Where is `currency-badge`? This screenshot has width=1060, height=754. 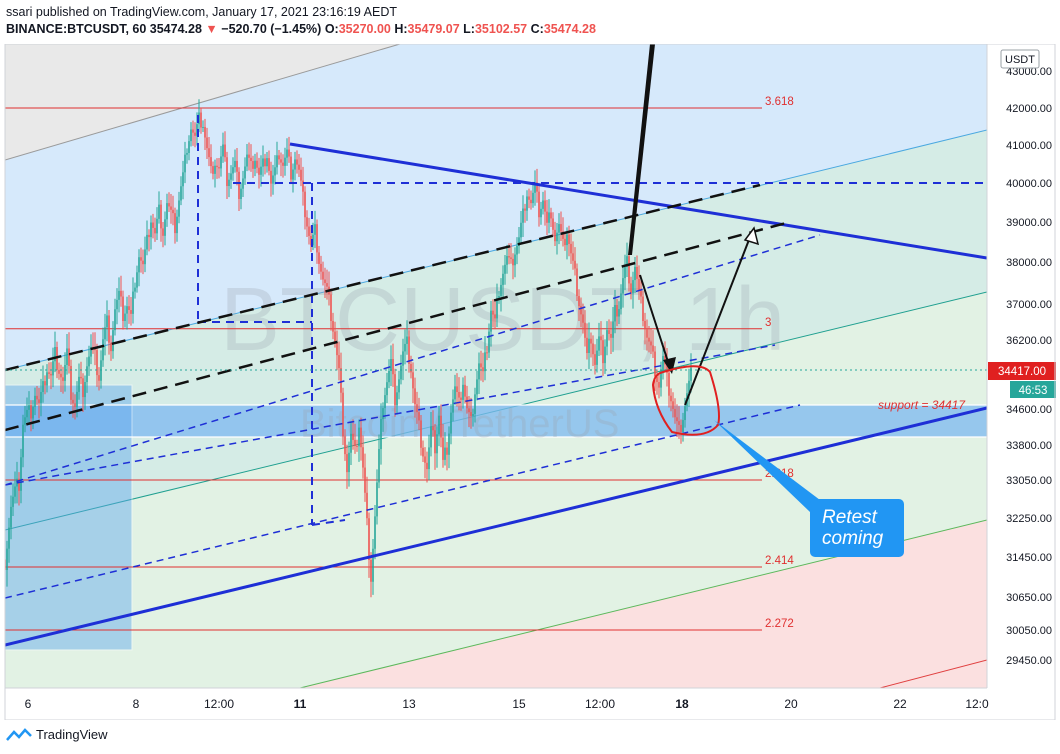
currency-badge is located at coordinates (1020, 59).